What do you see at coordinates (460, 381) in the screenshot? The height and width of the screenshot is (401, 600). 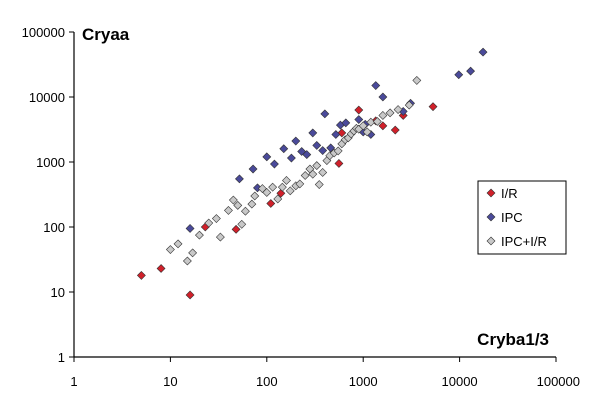 I see `x-tick-label: 10000` at bounding box center [460, 381].